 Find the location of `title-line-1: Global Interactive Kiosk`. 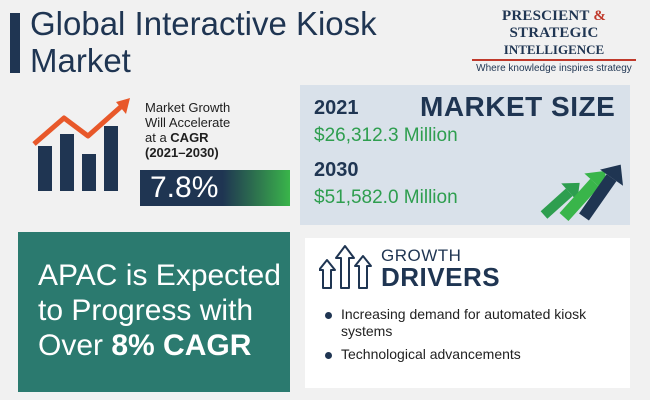

title-line-1: Global Interactive Kiosk is located at coordinates (203, 23).